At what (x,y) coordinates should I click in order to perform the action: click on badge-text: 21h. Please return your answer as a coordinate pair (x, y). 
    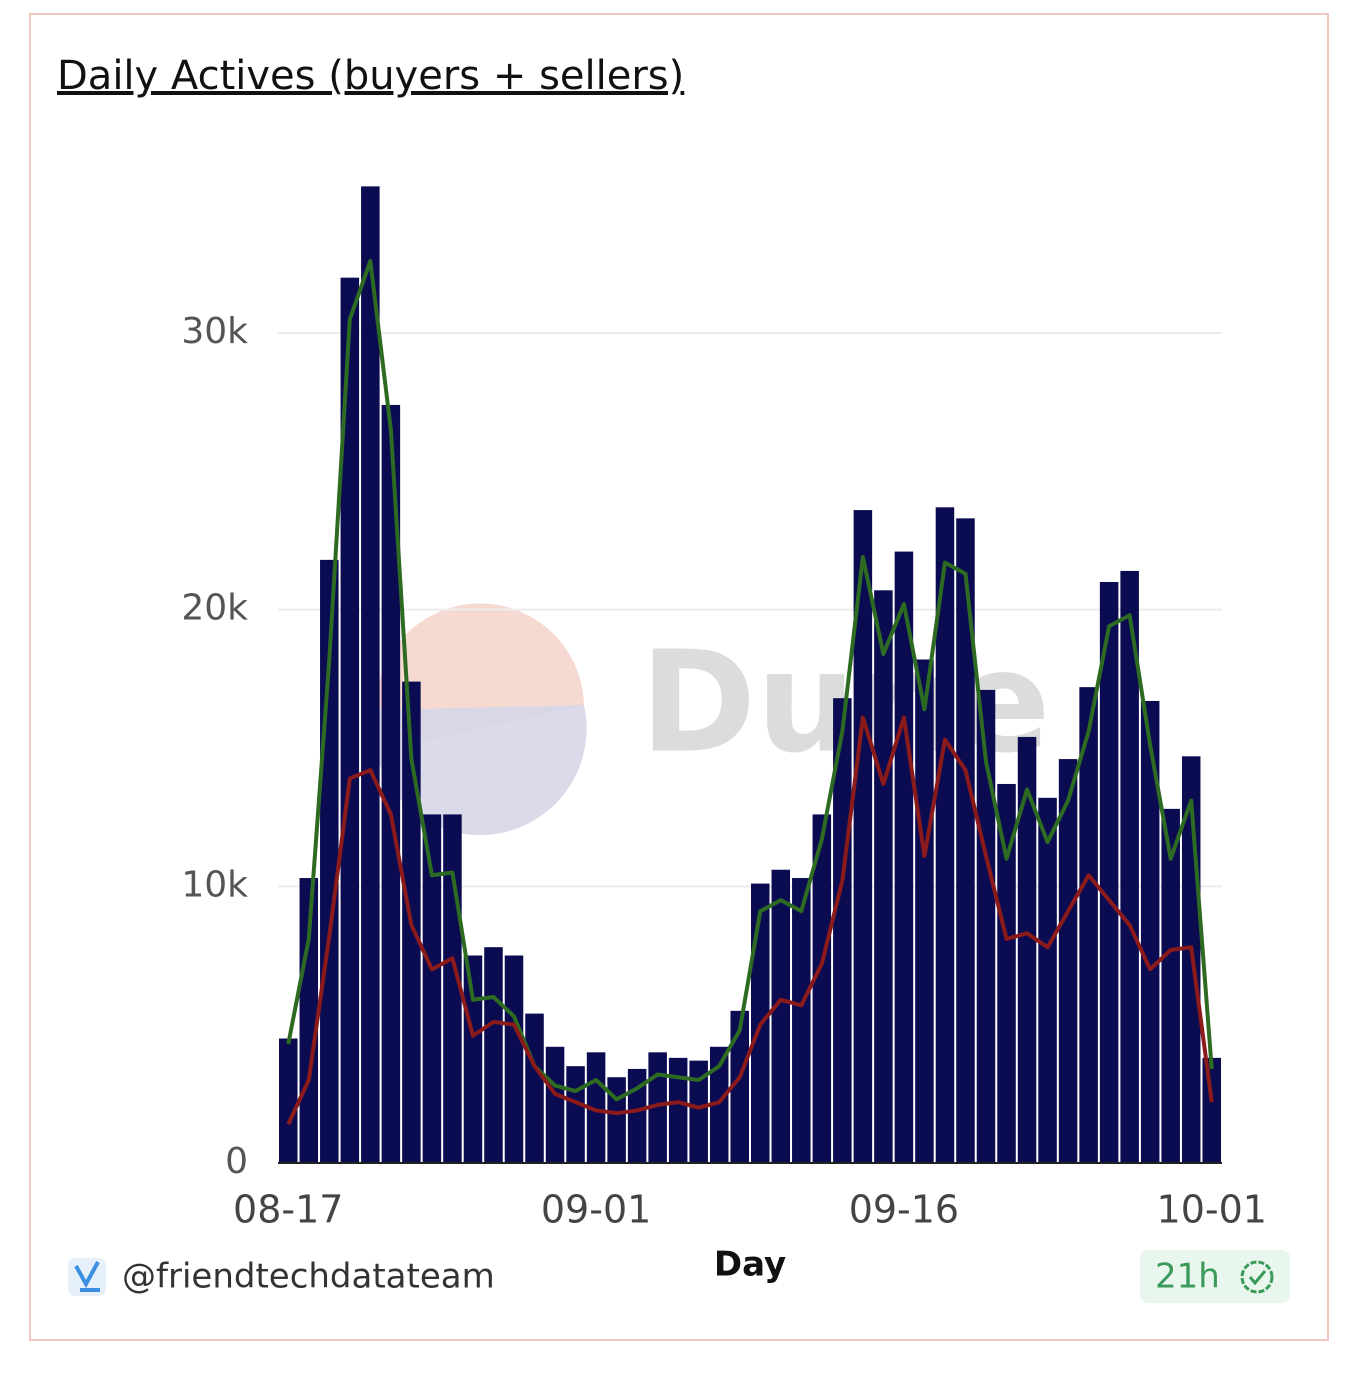
    Looking at the image, I should click on (1187, 1277).